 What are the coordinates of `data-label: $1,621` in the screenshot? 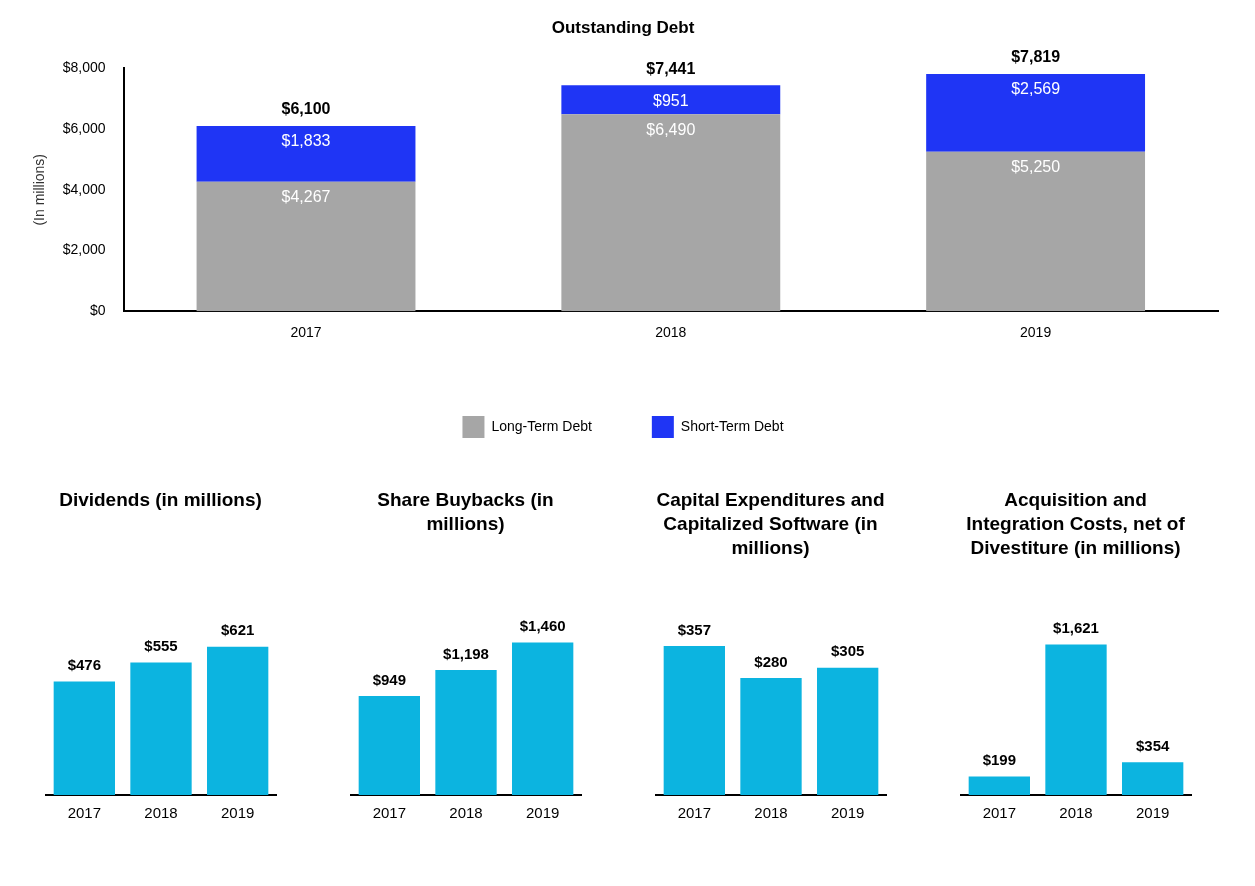 It's located at (1075, 628).